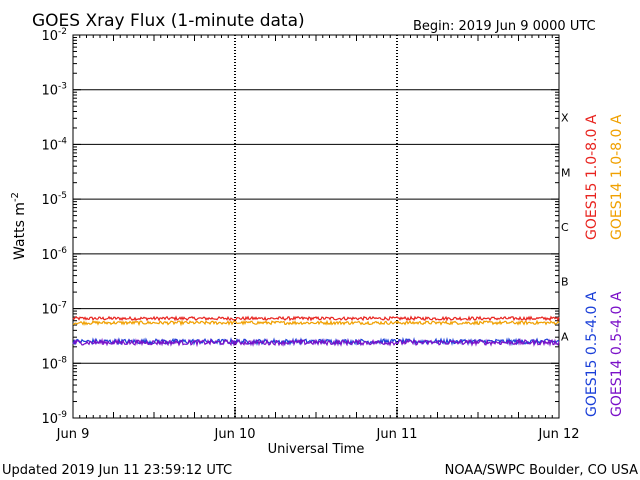  What do you see at coordinates (541, 470) in the screenshot?
I see `credit: NOAA/SWPC Boulder, CO USA` at bounding box center [541, 470].